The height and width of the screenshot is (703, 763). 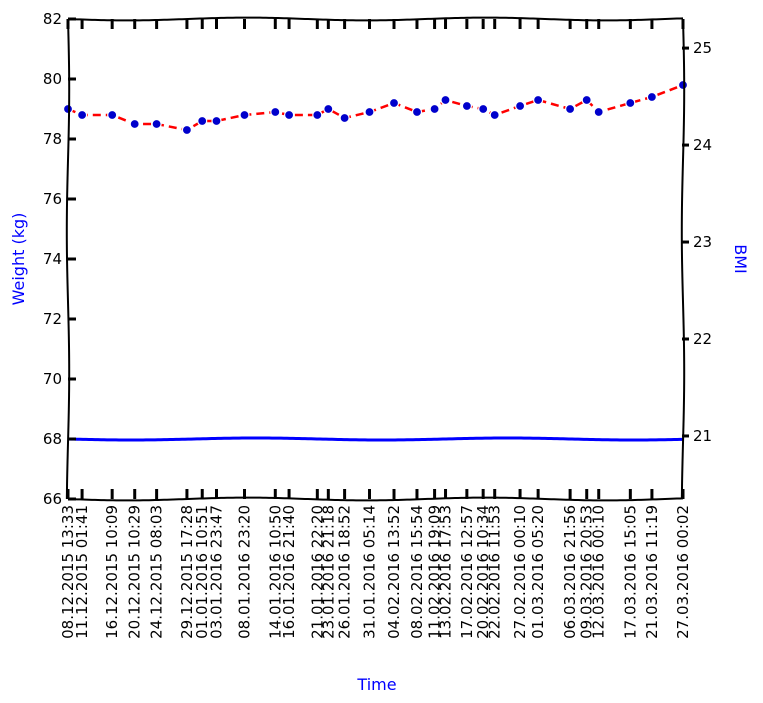 What do you see at coordinates (328, 572) in the screenshot?
I see `x-tick-label: 23.01.2016 21:18` at bounding box center [328, 572].